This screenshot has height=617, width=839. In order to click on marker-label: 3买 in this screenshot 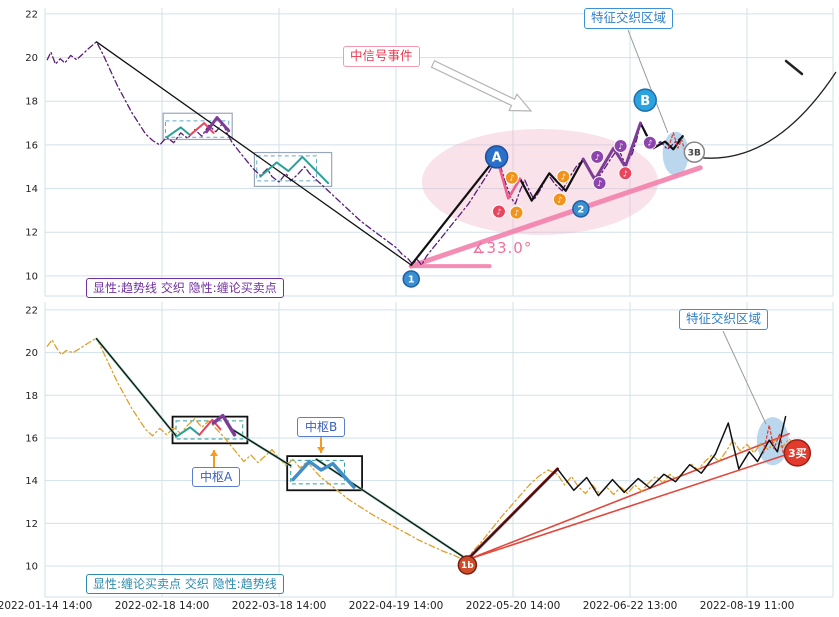, I will do `click(797, 453)`.